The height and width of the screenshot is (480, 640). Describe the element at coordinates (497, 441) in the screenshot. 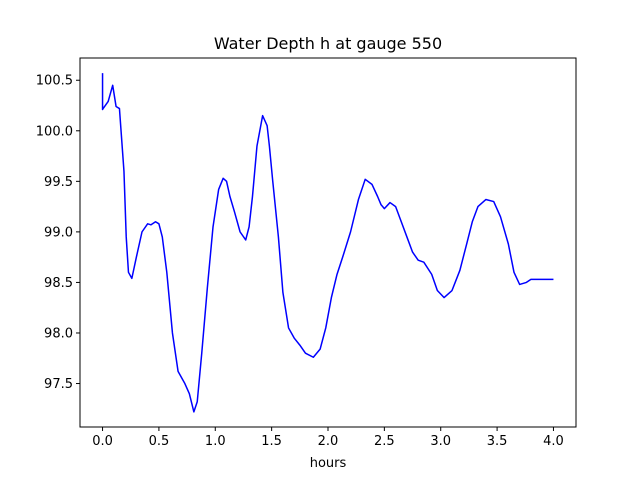

I see `x-tick-label: 3.5` at that location.